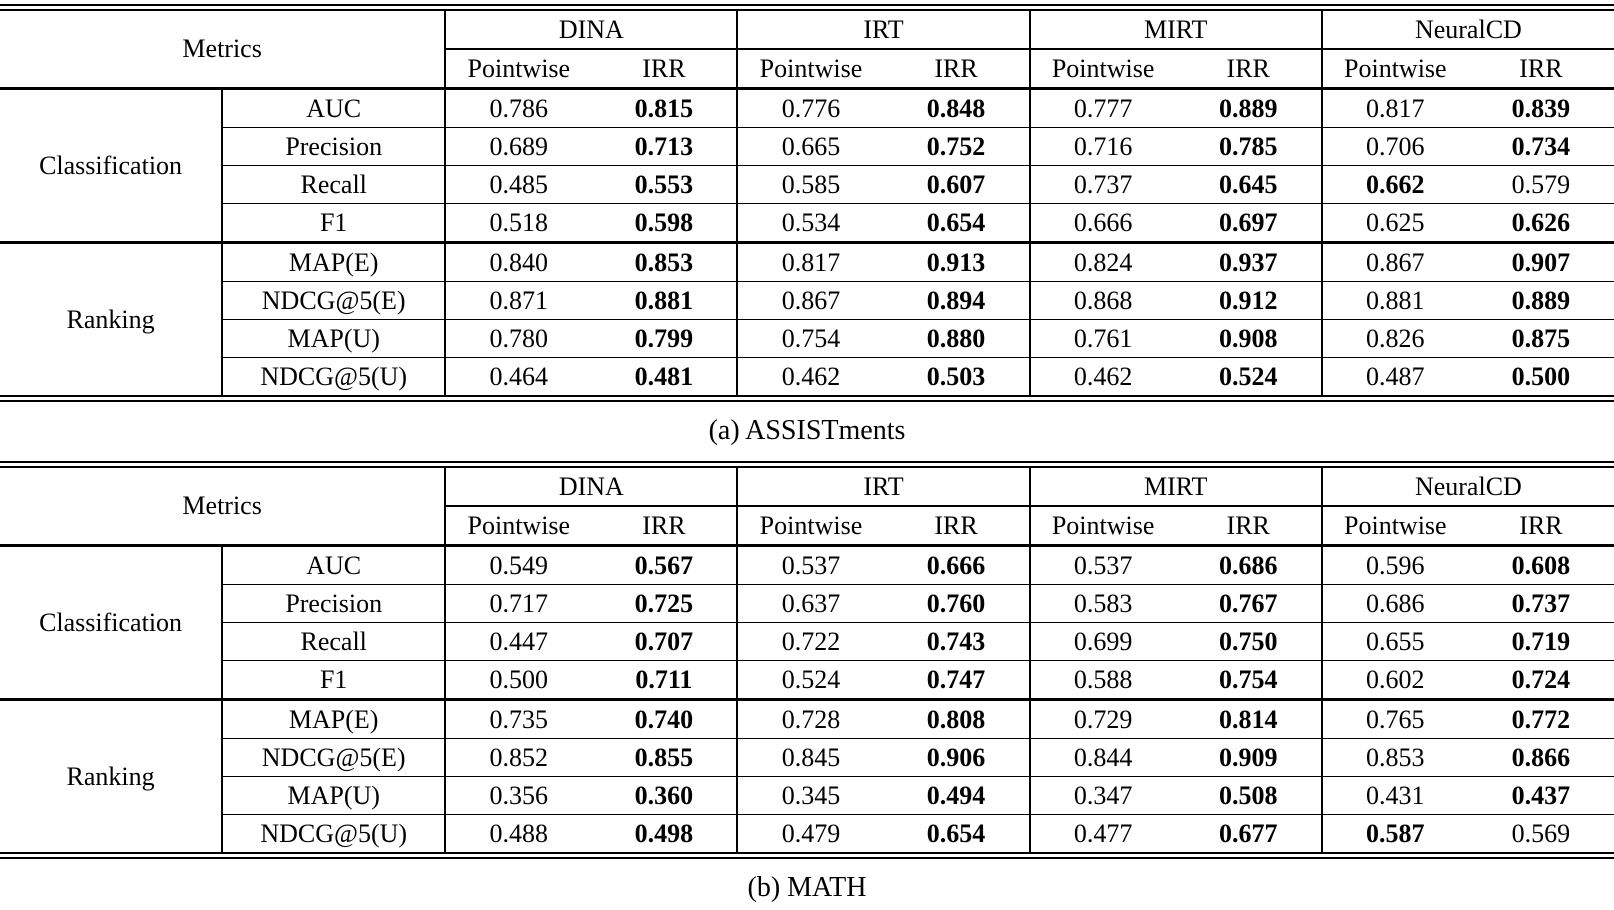 This screenshot has height=910, width=1614. What do you see at coordinates (1540, 300) in the screenshot?
I see `value-cell: 0.889` at bounding box center [1540, 300].